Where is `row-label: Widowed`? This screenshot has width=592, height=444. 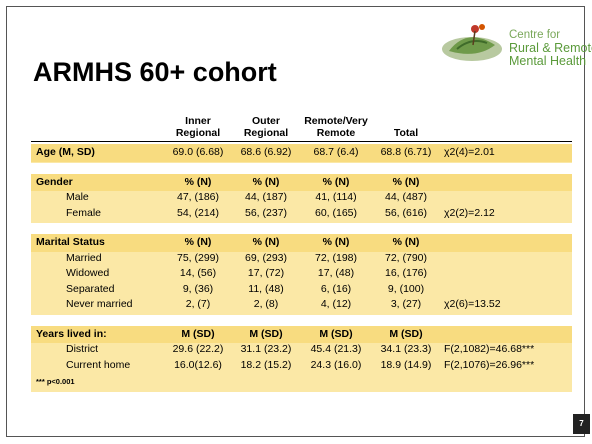
row-label: Widowed is located at coordinates (88, 273).